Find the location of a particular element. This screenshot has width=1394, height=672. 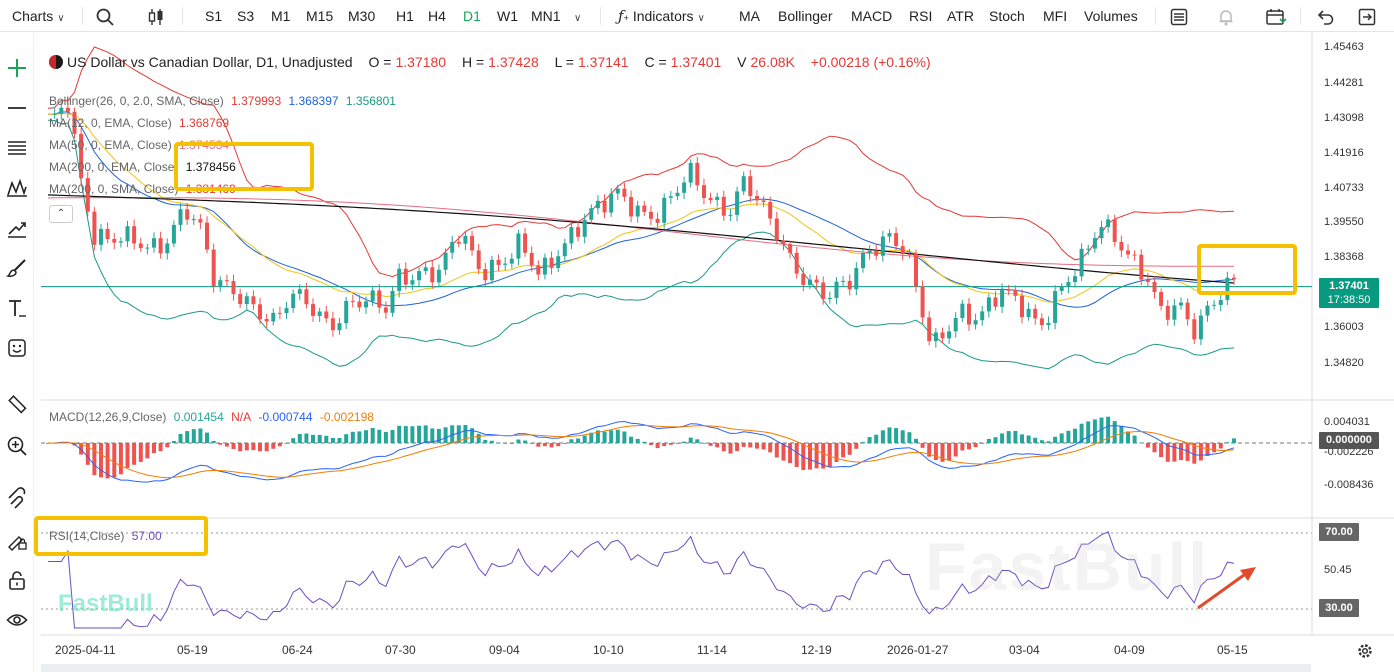

brush-icon is located at coordinates (16, 268).